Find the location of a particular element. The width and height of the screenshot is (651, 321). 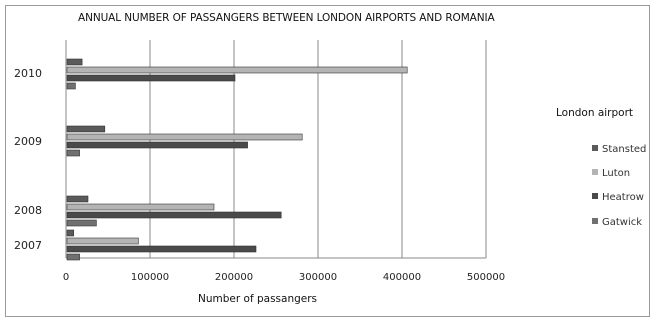

legend-title: London airport is located at coordinates (595, 113).